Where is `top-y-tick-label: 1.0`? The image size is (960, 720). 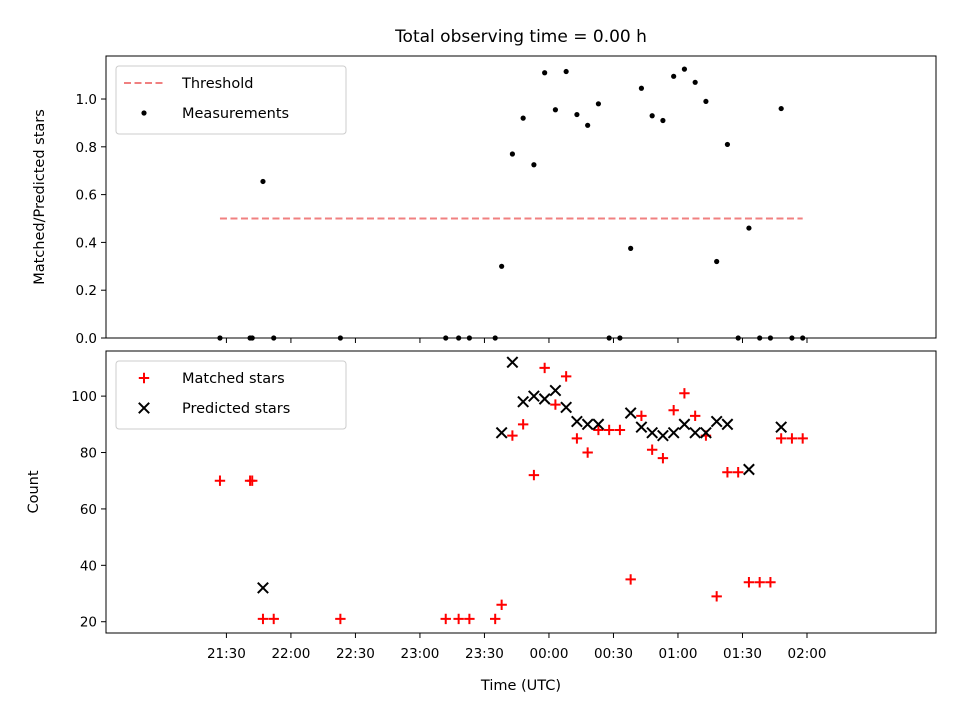 top-y-tick-label: 1.0 is located at coordinates (86, 100).